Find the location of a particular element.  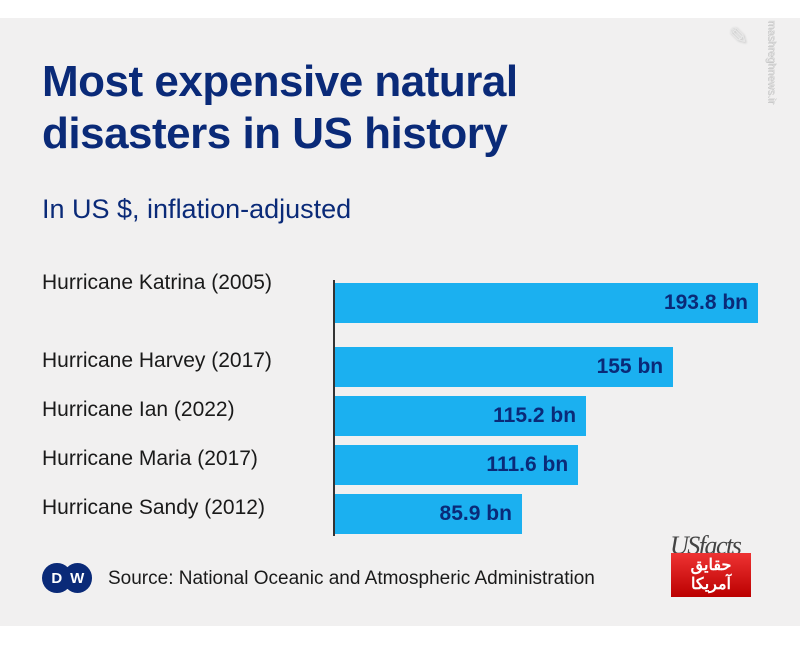

dw-logo: D W is located at coordinates (67, 579).